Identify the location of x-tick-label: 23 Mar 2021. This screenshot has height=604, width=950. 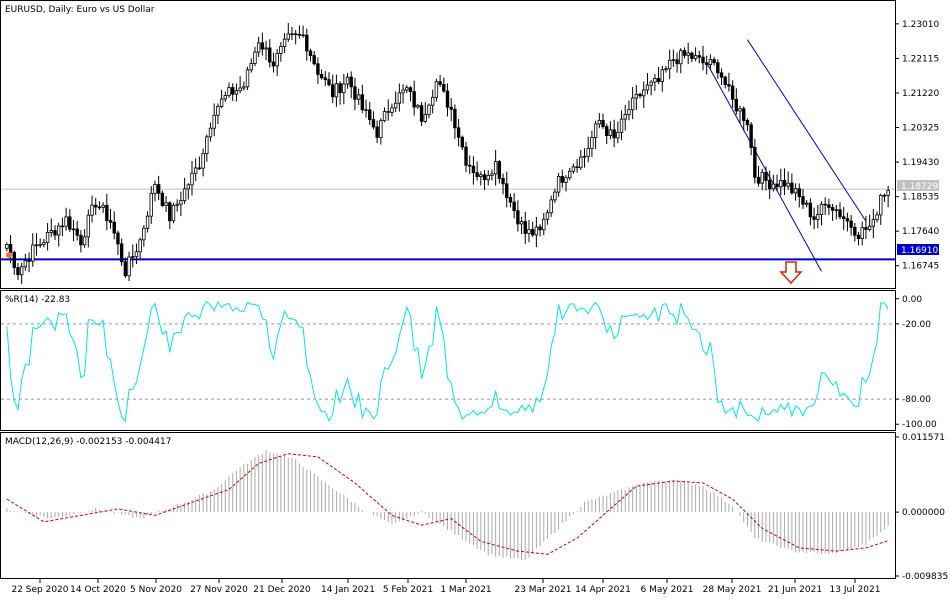
(542, 590).